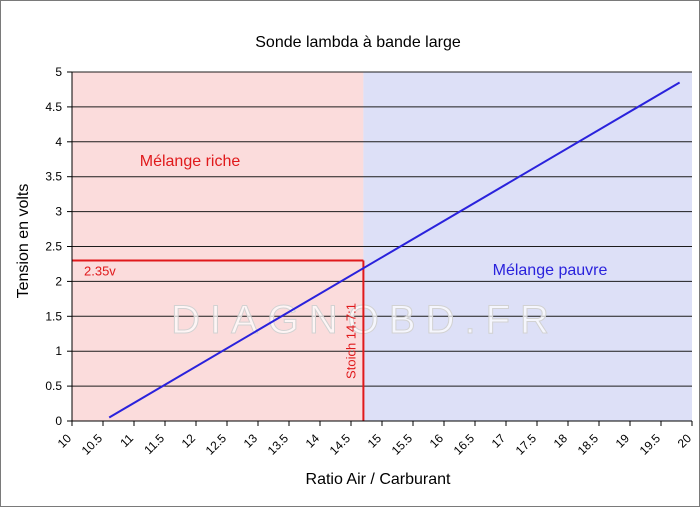  I want to click on y-tick-label-5: 2.5, so click(53, 247).